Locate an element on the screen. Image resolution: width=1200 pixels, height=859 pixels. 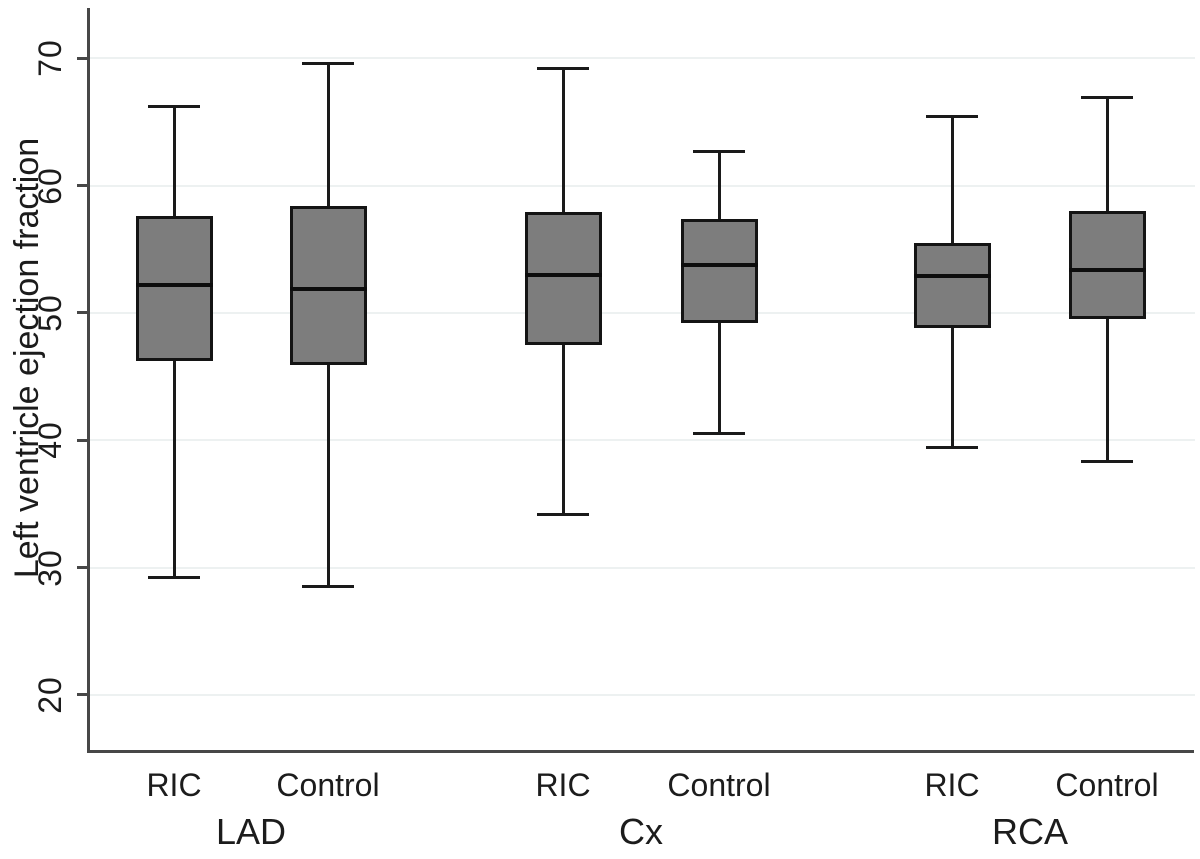
upper-whisker-cap-lad-control is located at coordinates (328, 63).